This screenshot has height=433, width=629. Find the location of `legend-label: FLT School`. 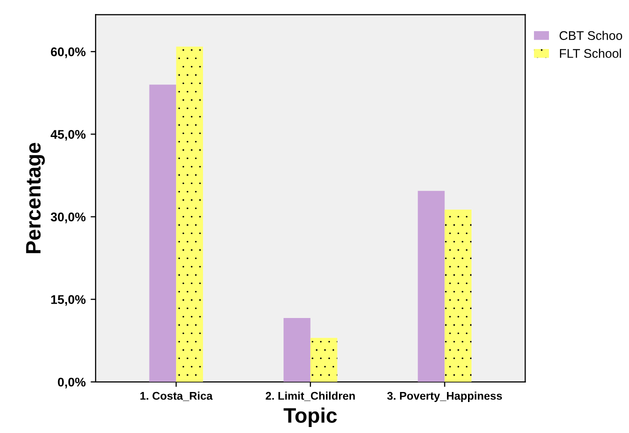

legend-label: FLT School is located at coordinates (590, 53).